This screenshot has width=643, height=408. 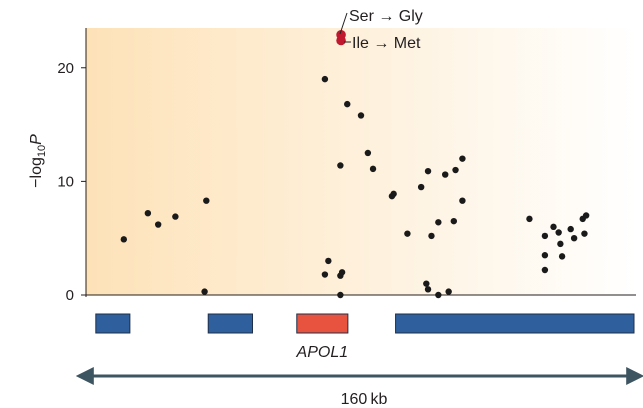 What do you see at coordinates (381, 30) in the screenshot?
I see `variant-annotations: Ser → Gly Ile → Met` at bounding box center [381, 30].